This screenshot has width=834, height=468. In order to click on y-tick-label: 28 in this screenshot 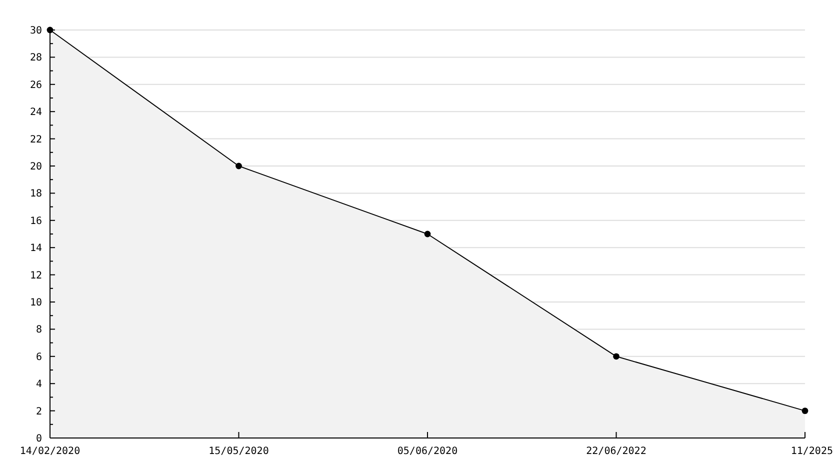, I will do `click(36, 58)`.